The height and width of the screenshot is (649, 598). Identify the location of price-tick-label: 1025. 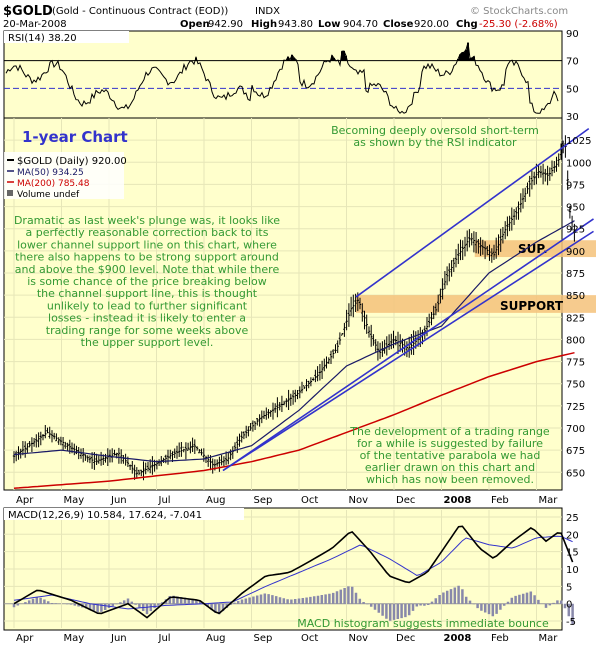
(578, 141).